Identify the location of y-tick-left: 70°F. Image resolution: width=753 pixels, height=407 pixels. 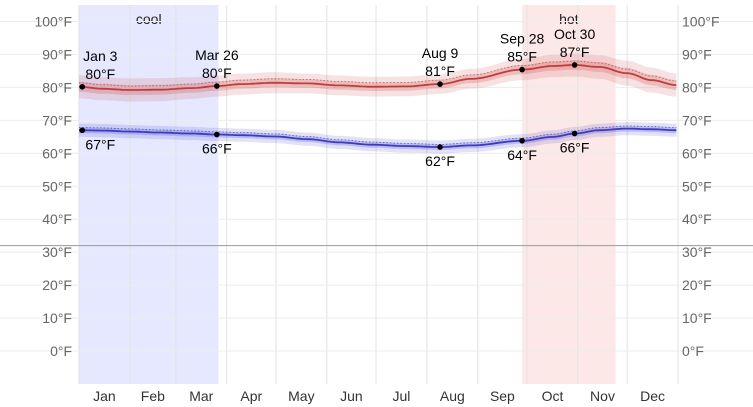
(57, 120).